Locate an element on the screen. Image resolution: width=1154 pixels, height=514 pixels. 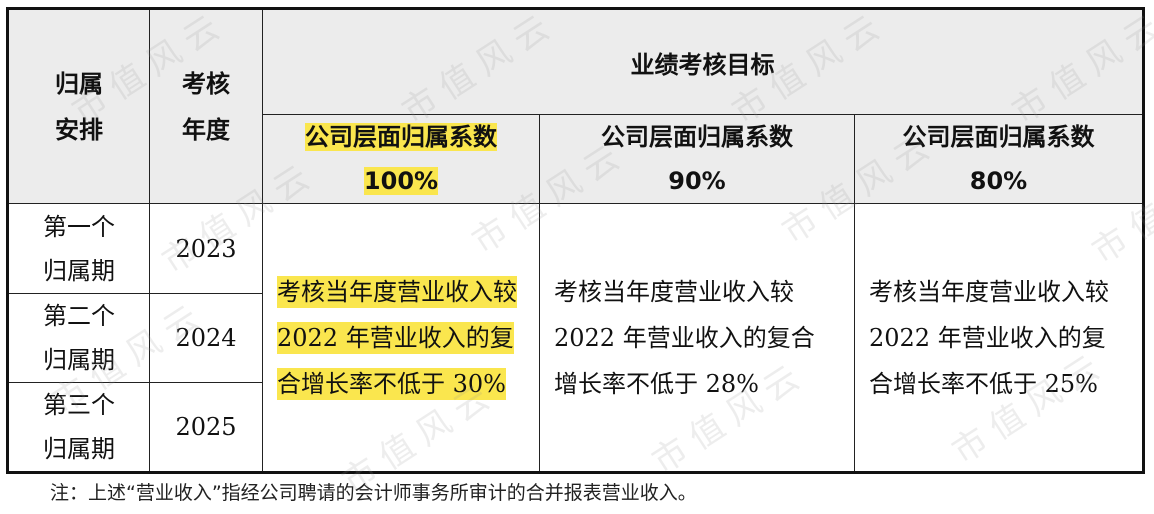
target-coef-100-text: 考核当年度营业收入较 2022 年营业收入的复合增长率不低于 30% is located at coordinates (397, 337).